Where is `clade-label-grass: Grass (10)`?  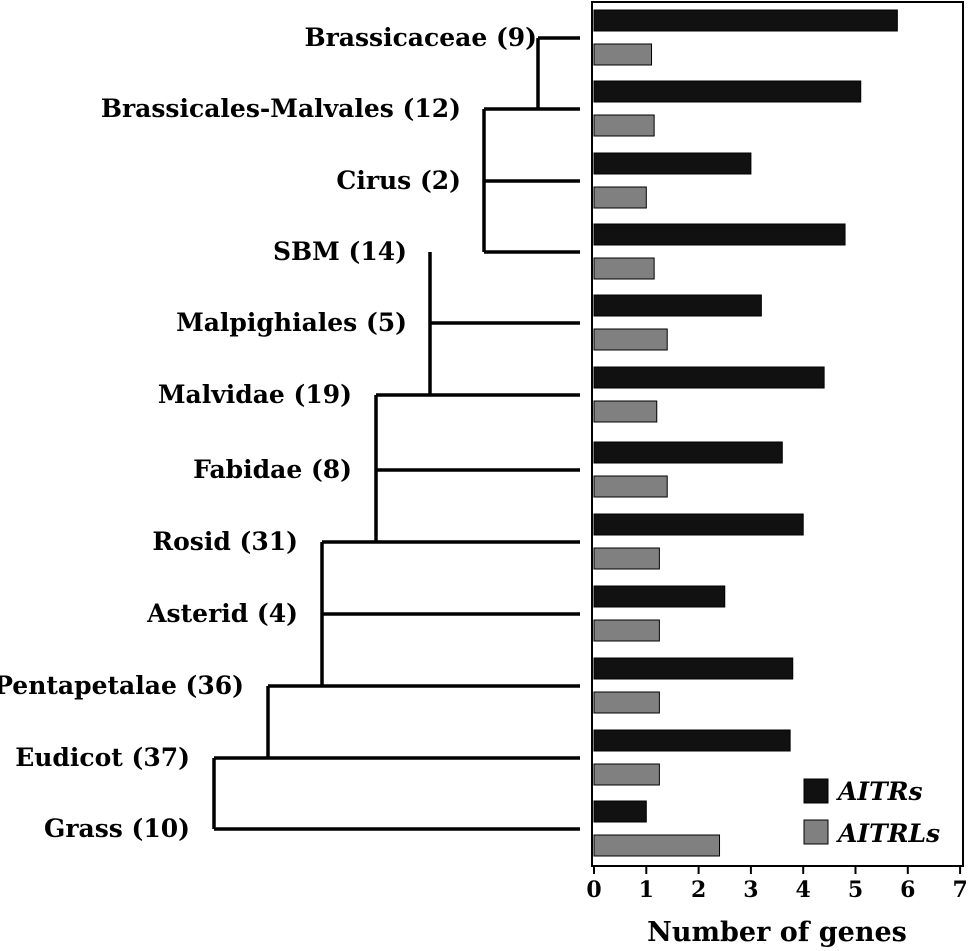
clade-label-grass: Grass (10) is located at coordinates (117, 828).